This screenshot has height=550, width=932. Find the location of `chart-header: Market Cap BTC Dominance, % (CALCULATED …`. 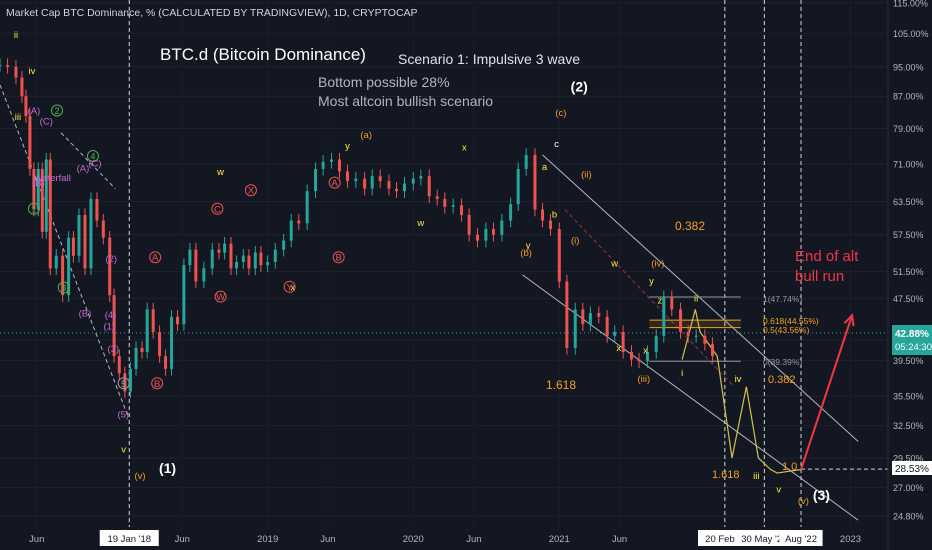

chart-header: Market Cap BTC Dominance, % (CALCULATED … is located at coordinates (212, 13).